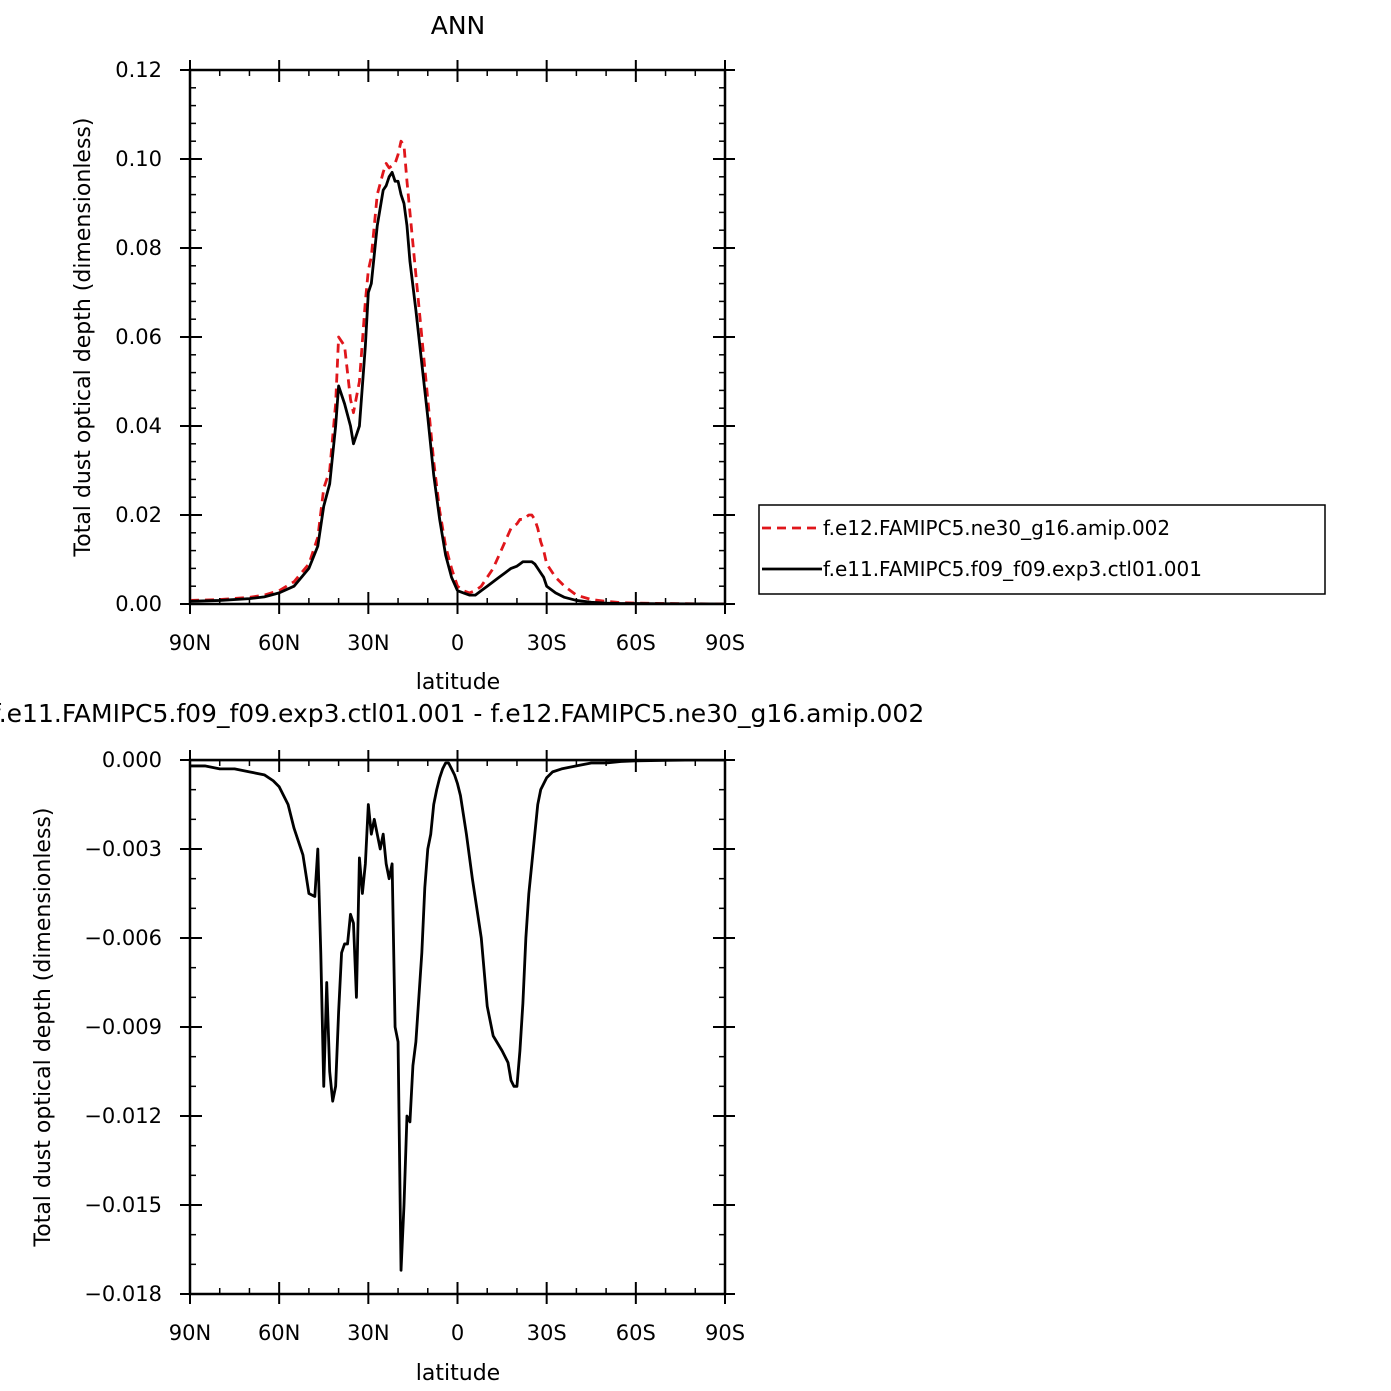 This screenshot has height=1391, width=1391. I want to click on bottom-y-tick-label: −0.009, so click(123, 1027).